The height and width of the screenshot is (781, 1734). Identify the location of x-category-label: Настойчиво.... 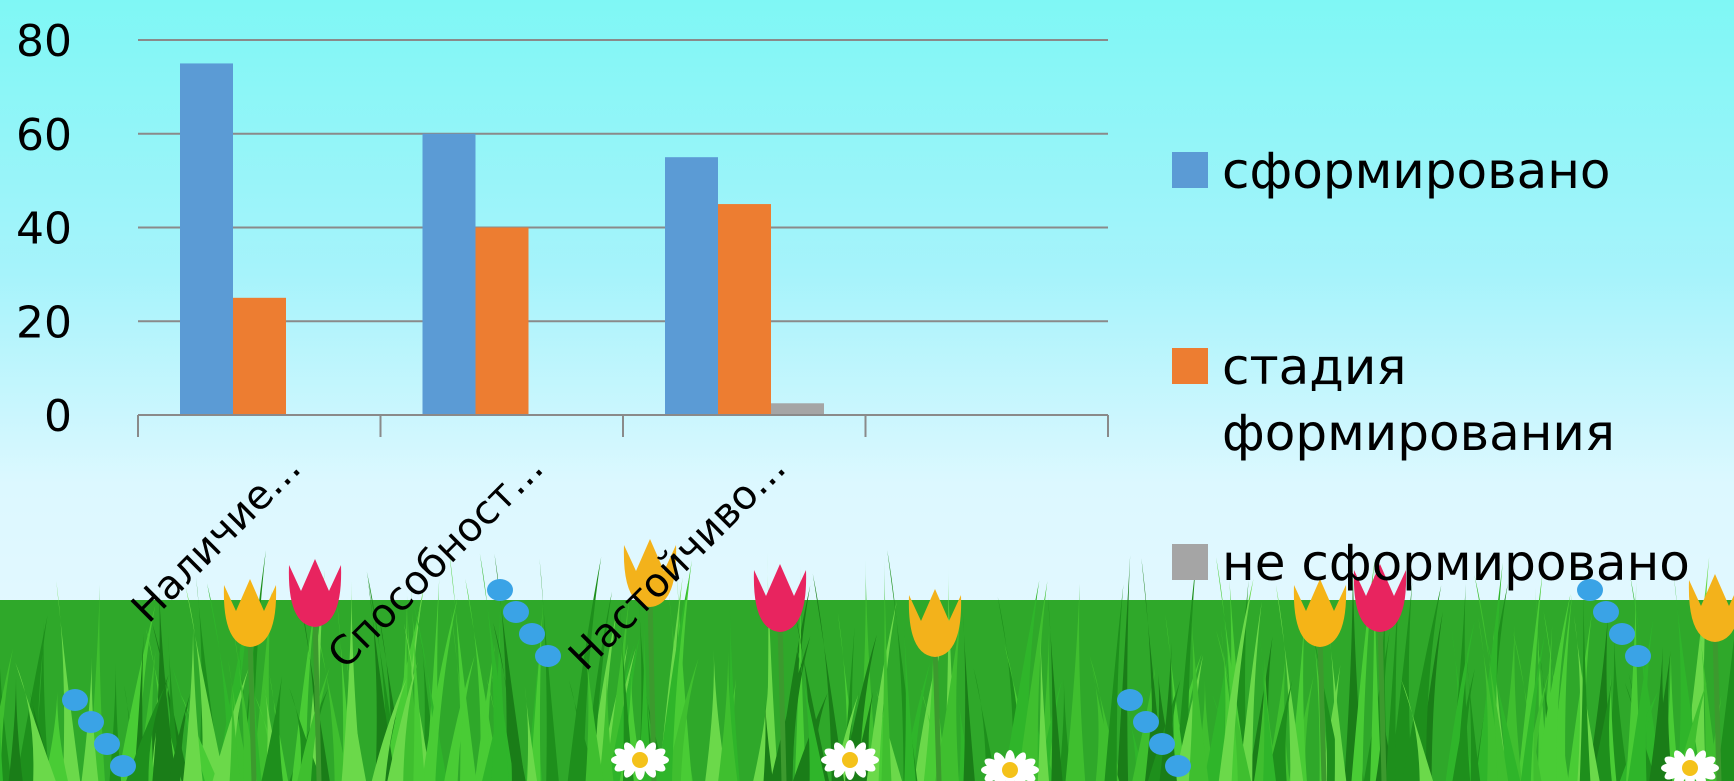
(677, 562).